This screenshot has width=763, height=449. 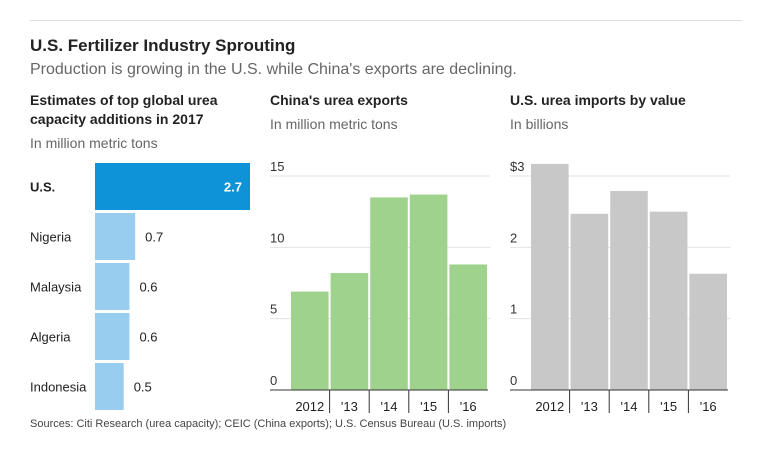 What do you see at coordinates (708, 331) in the screenshot?
I see `imports-bar-'16` at bounding box center [708, 331].